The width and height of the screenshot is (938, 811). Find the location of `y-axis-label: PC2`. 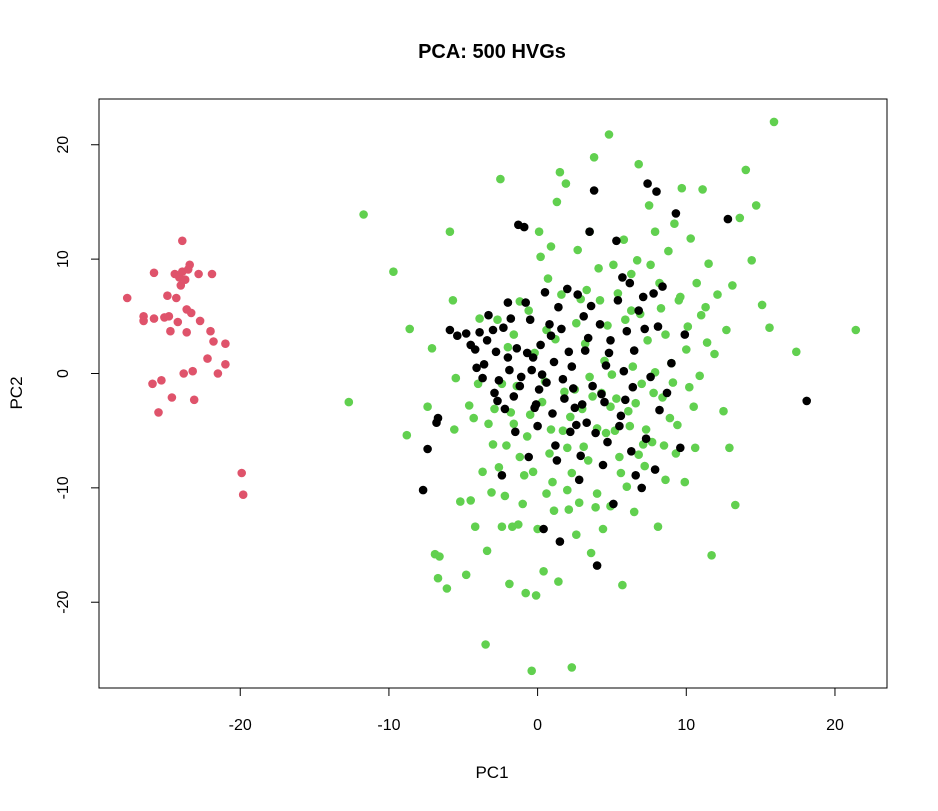

y-axis-label: PC2 is located at coordinates (16, 392).